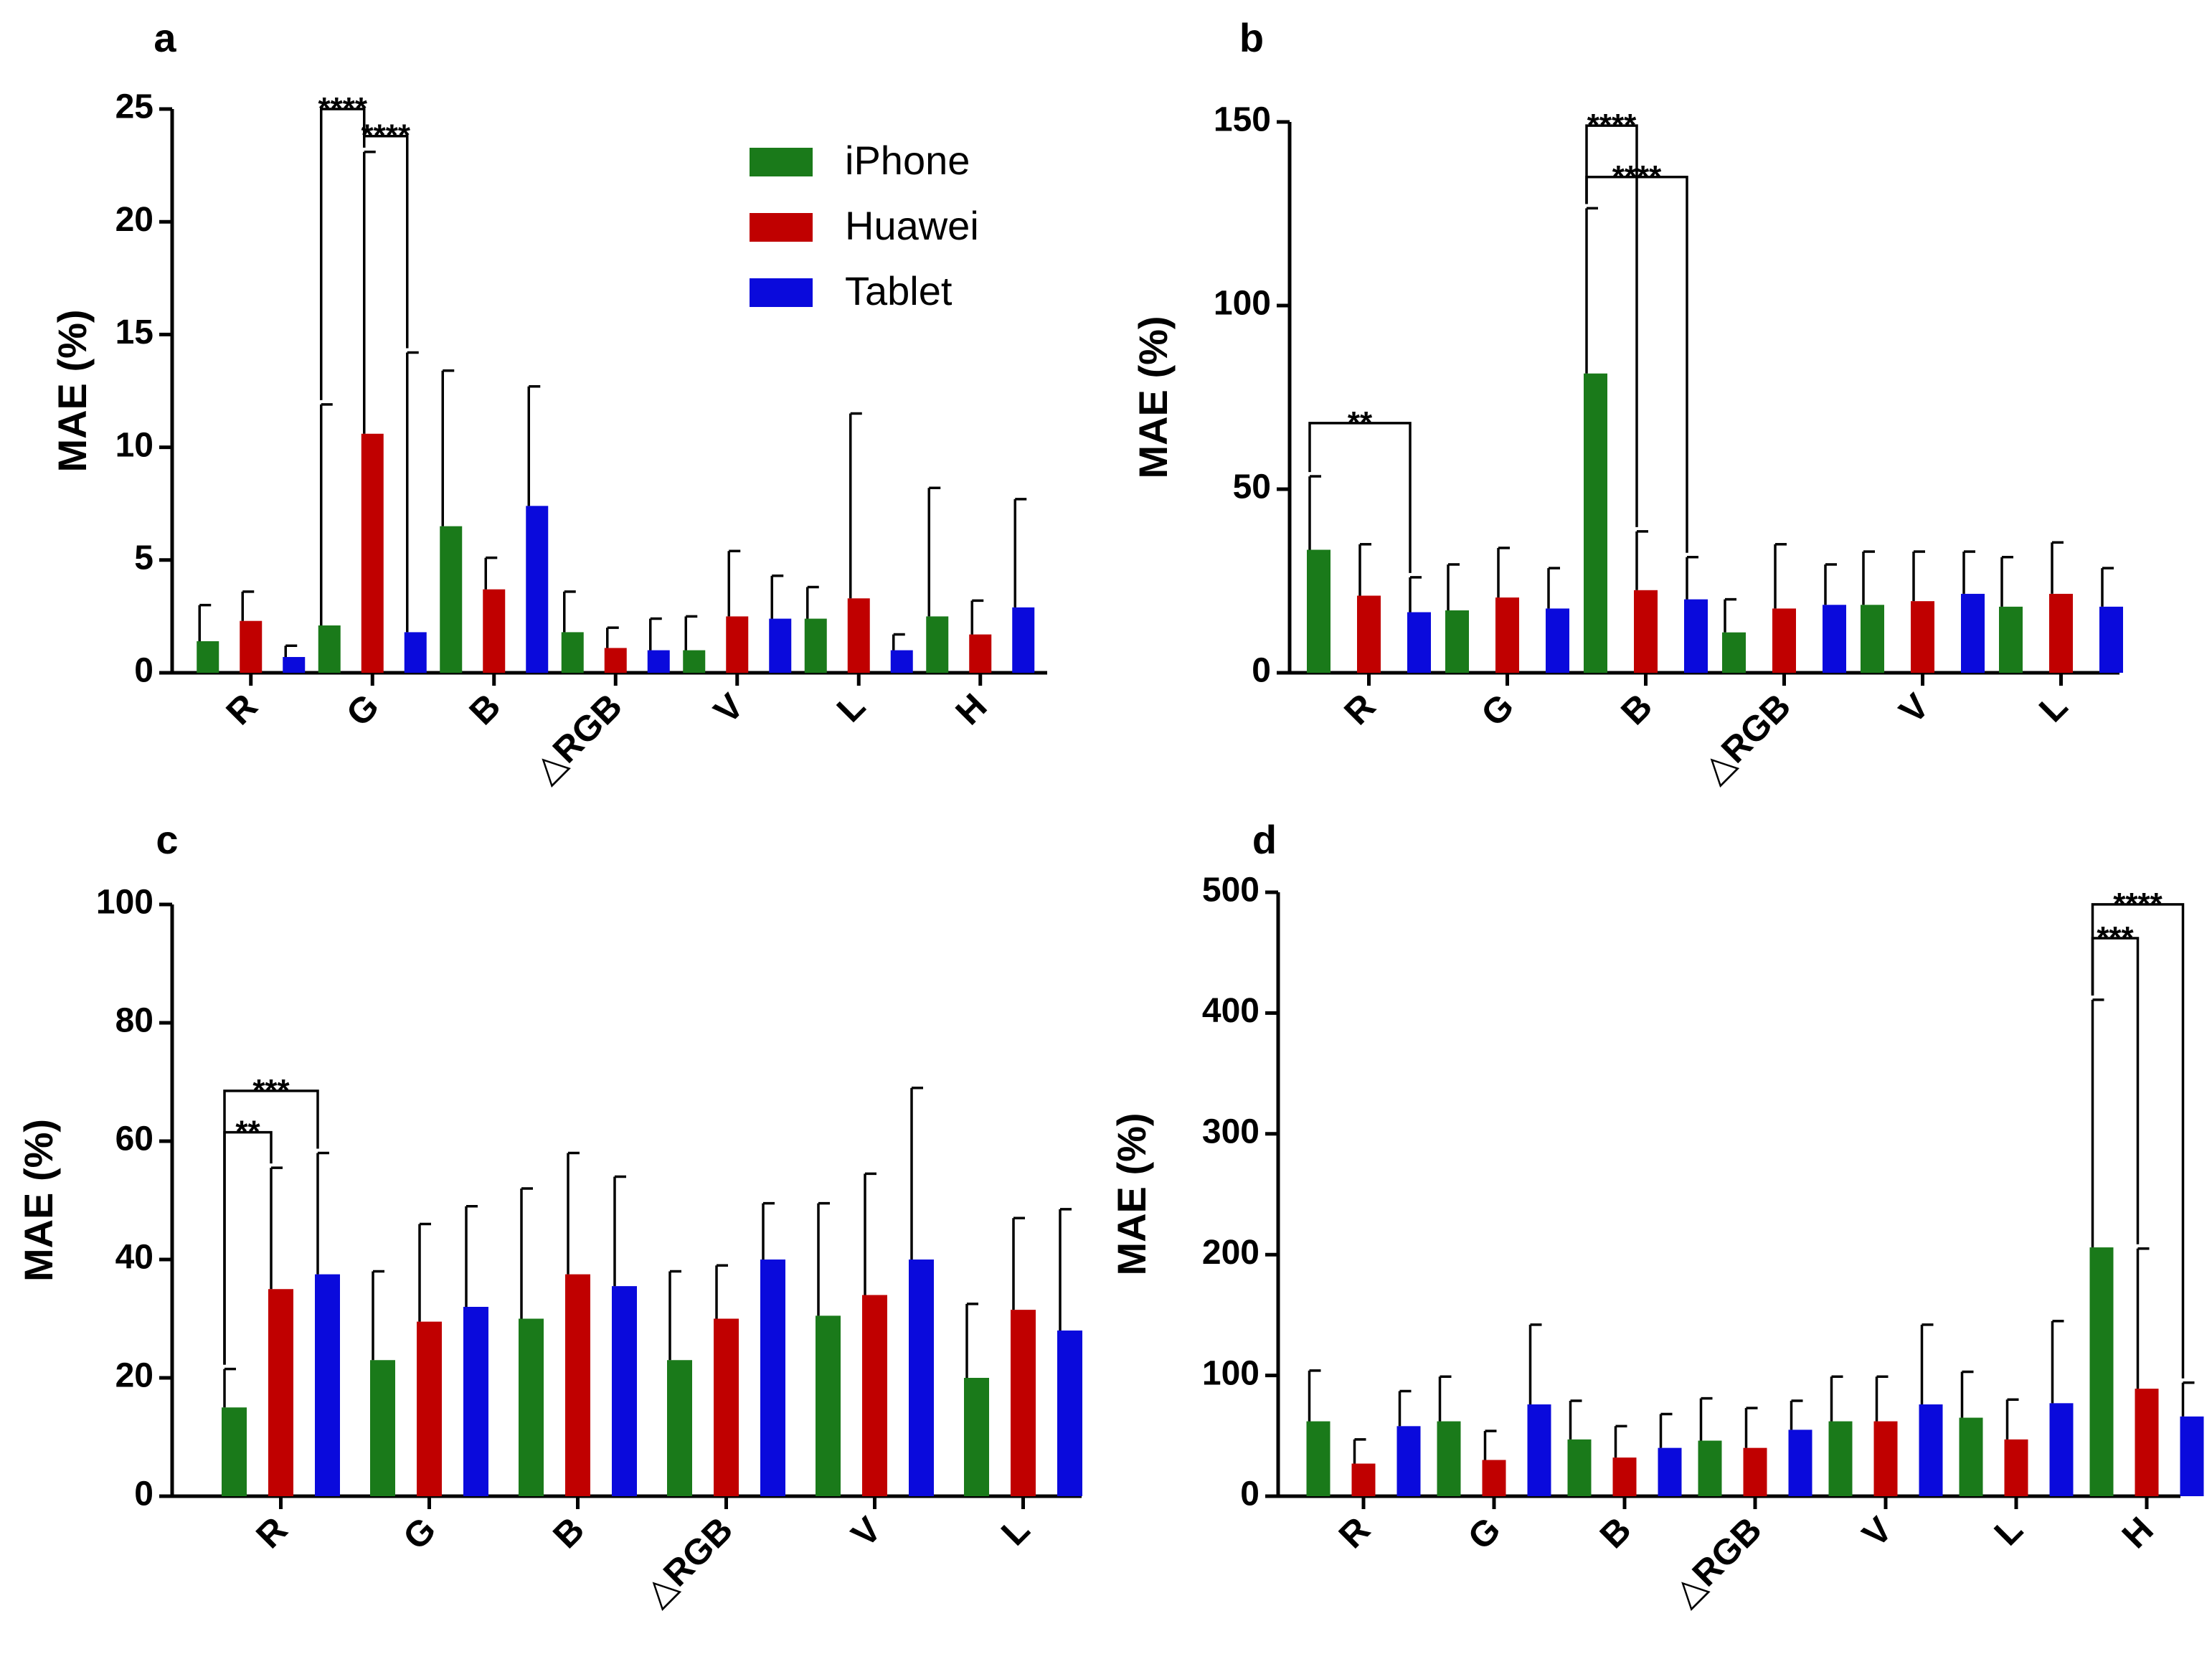  Describe the element at coordinates (912, 226) in the screenshot. I see `legend-label: Huawei` at that location.